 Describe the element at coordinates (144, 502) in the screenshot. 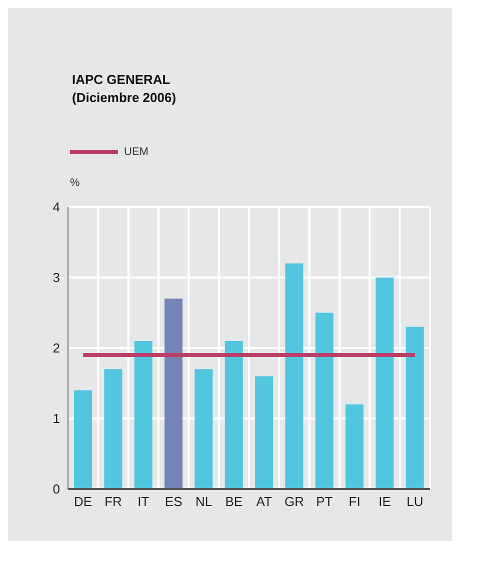

I see `x-tick-label: IT` at that location.